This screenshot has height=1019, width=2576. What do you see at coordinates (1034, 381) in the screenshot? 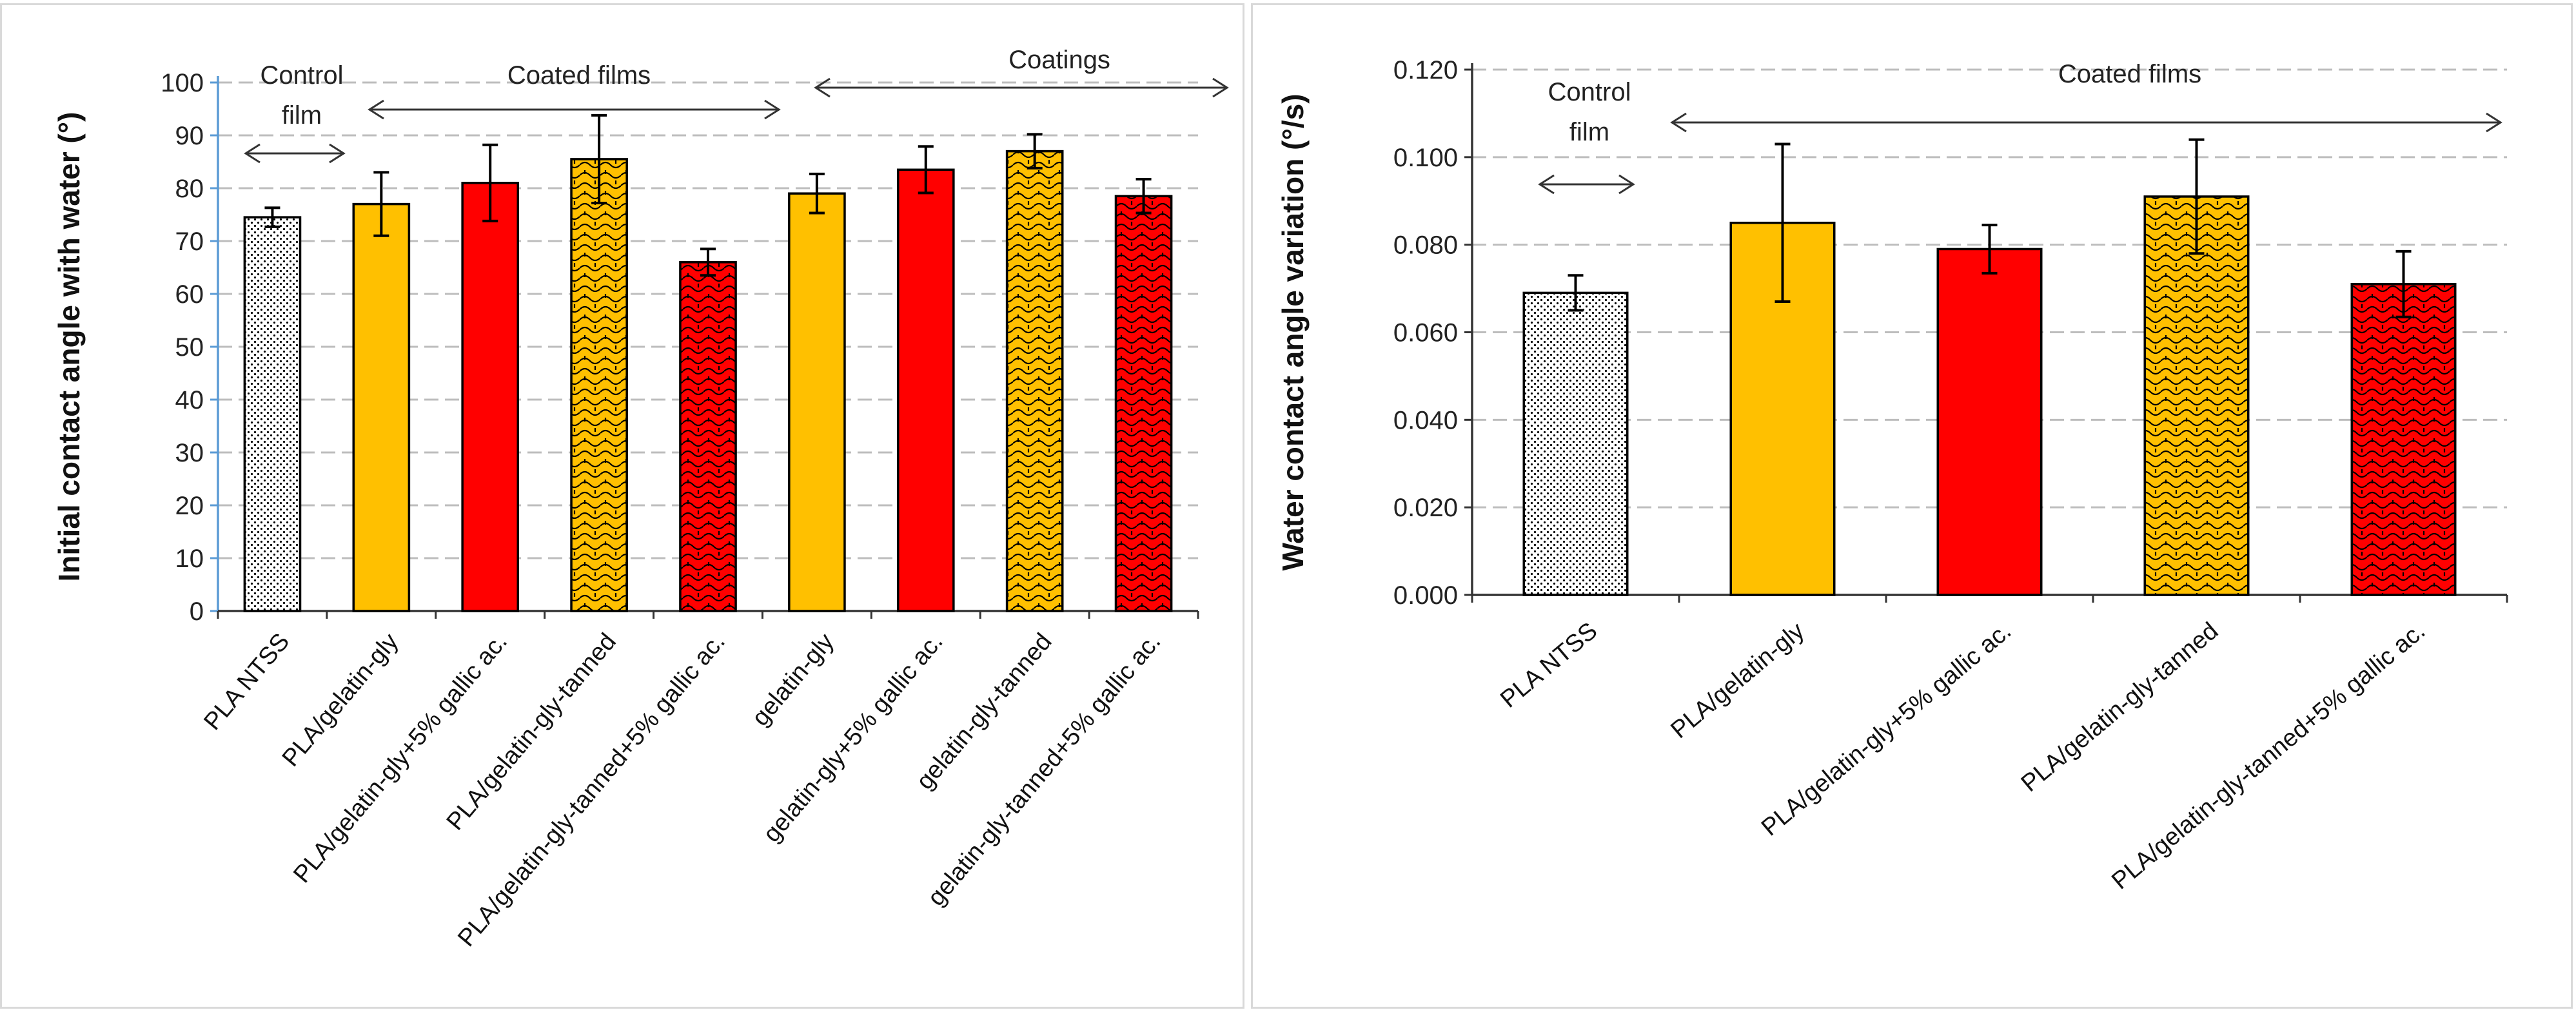
I see `bar-gelatin-gly-tanned` at bounding box center [1034, 381].